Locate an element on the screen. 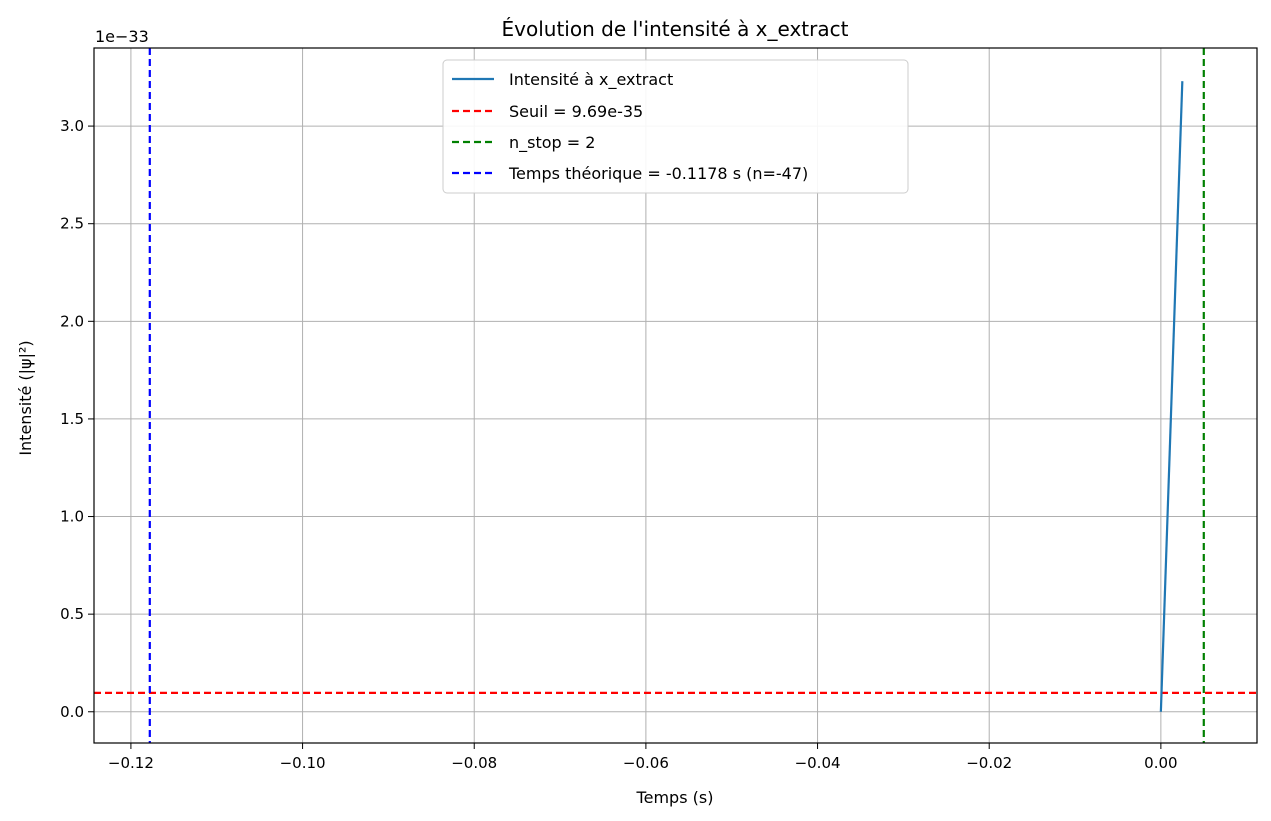  y-axis-ticks: 0.0 0.5 1.0 1.5 2.0 2.5 3.0 is located at coordinates (77, 419).